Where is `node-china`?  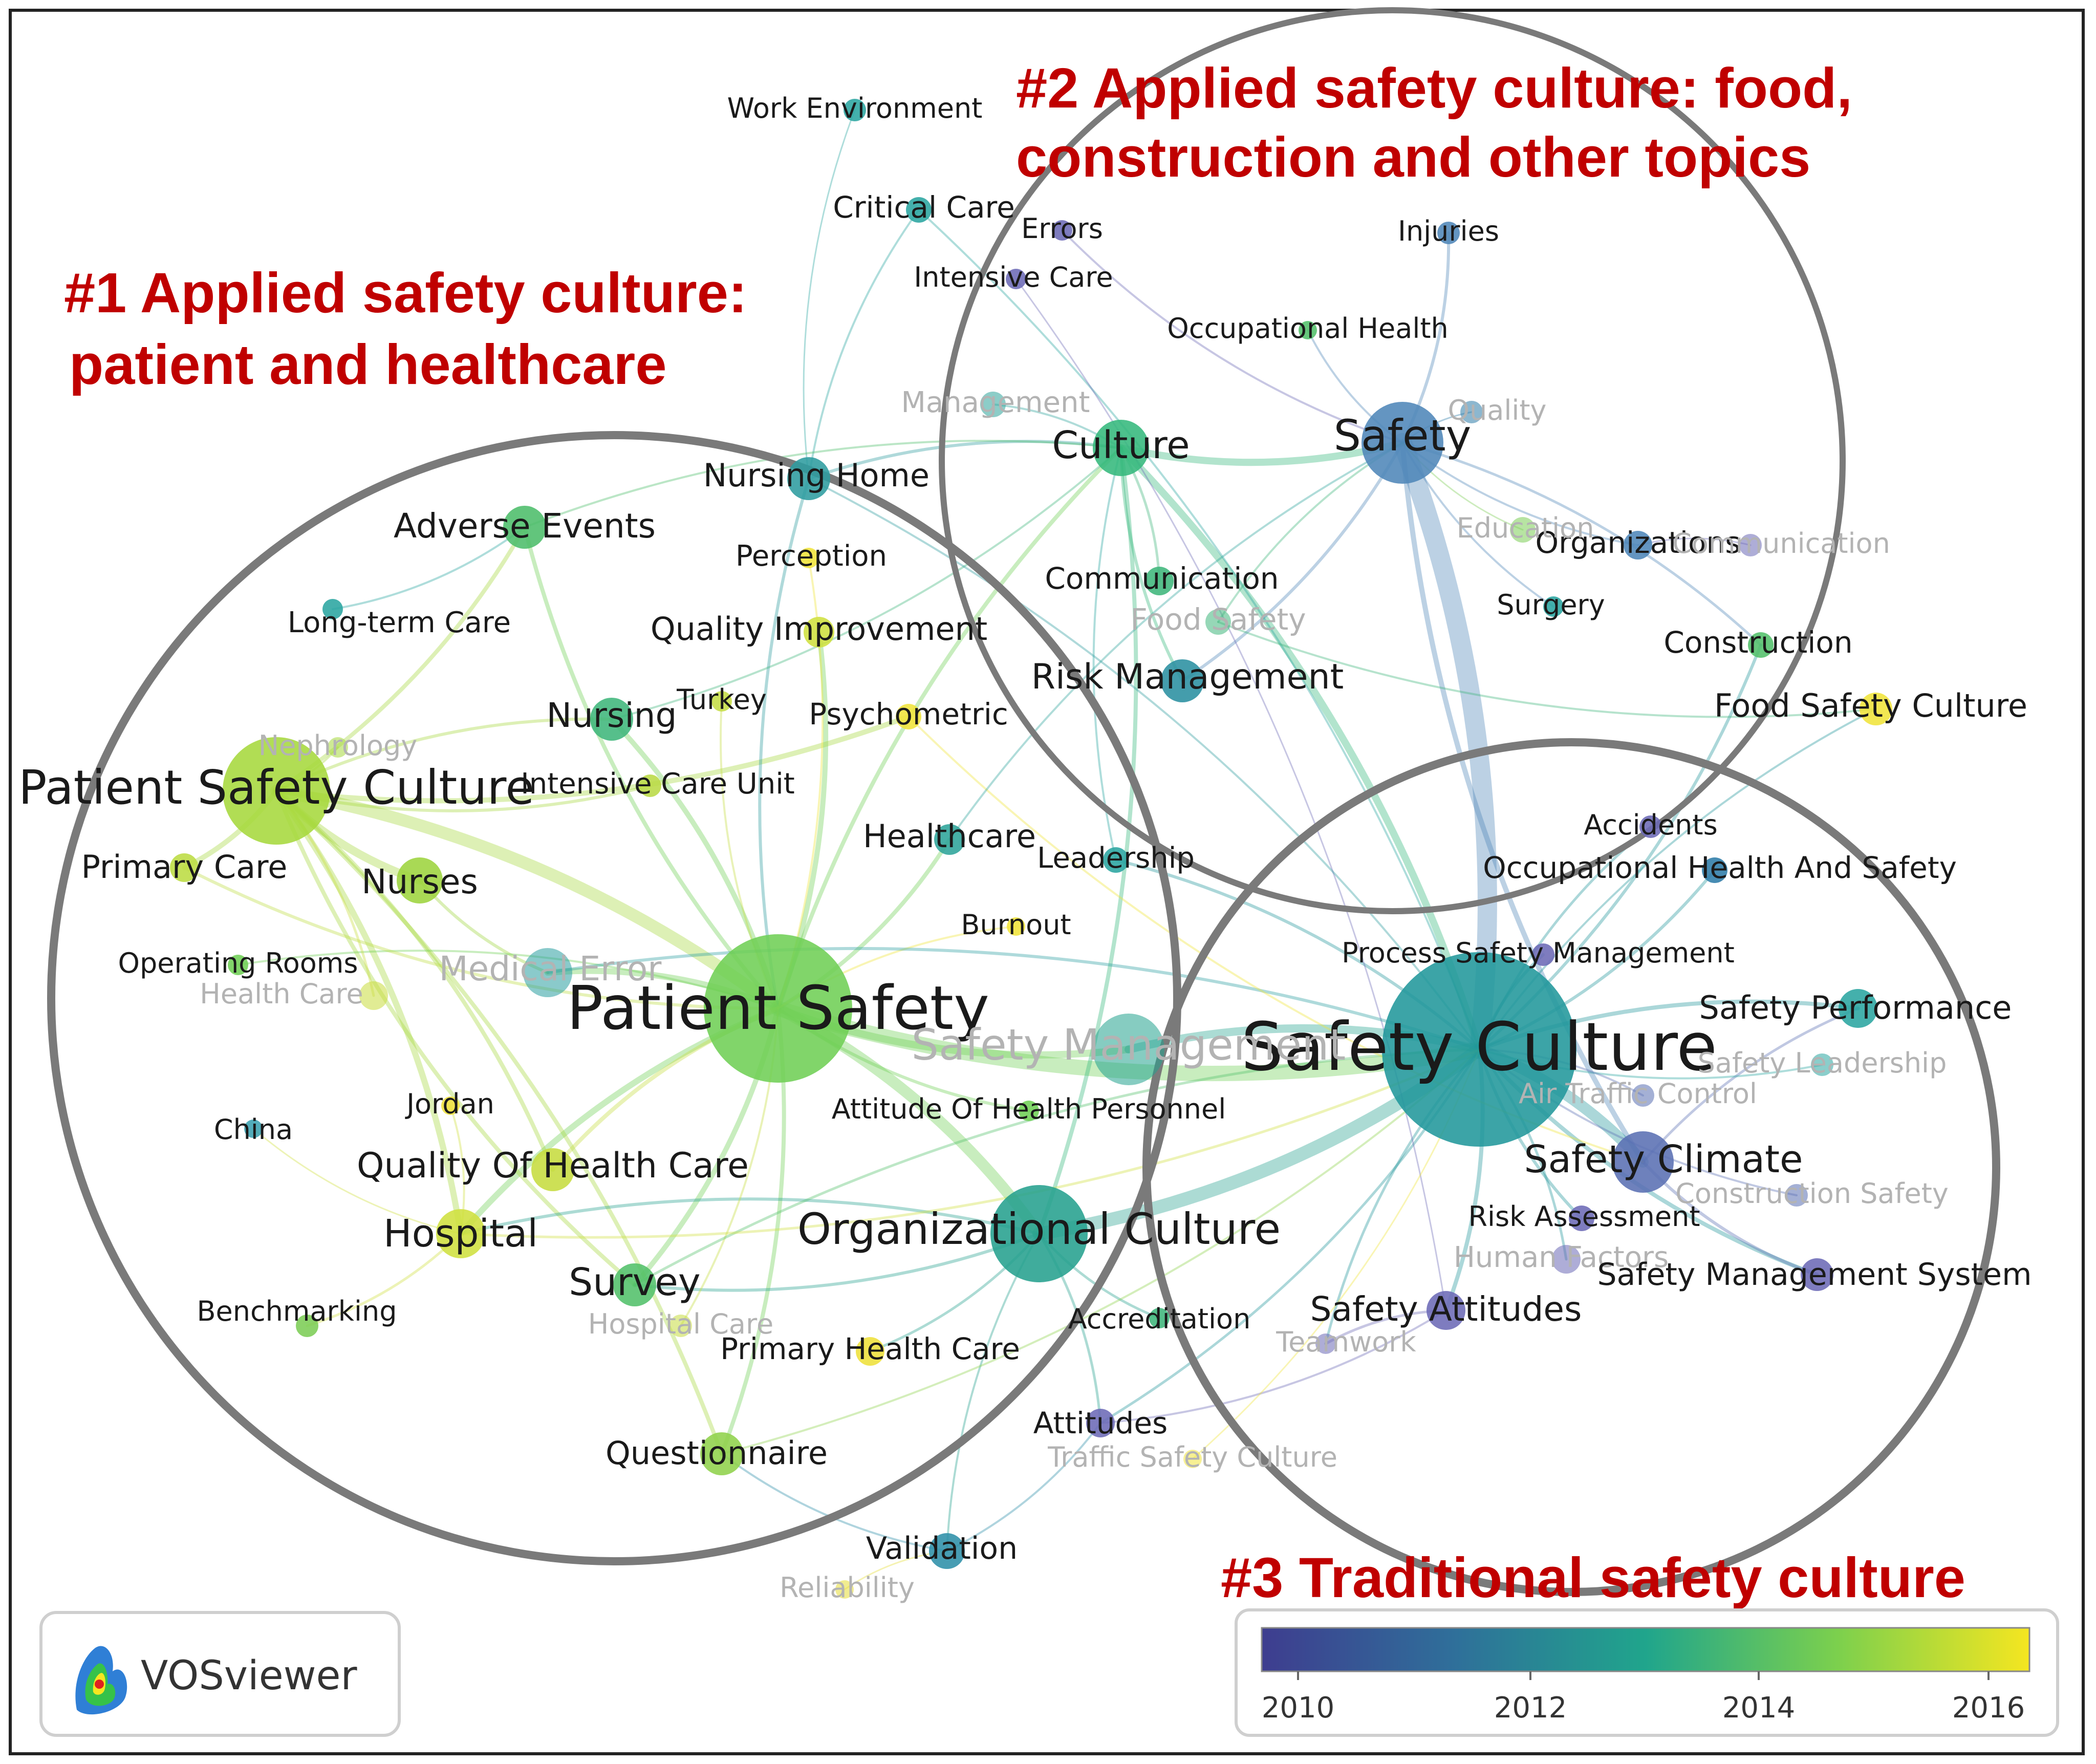 node-china is located at coordinates (253, 1129).